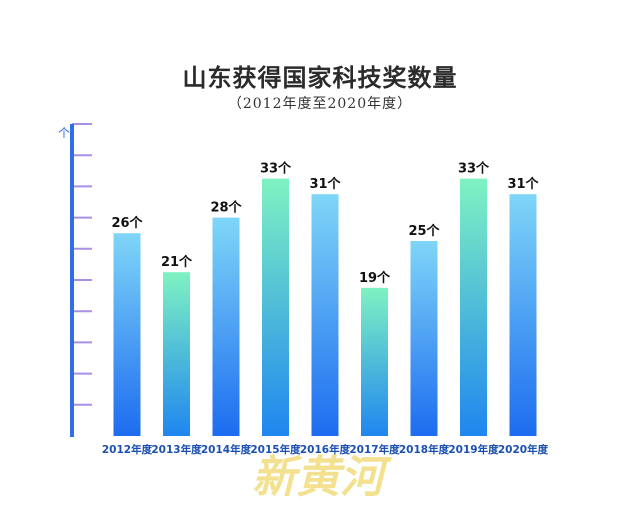 The width and height of the screenshot is (640, 516). I want to click on bar-value-label: 19个, so click(375, 278).